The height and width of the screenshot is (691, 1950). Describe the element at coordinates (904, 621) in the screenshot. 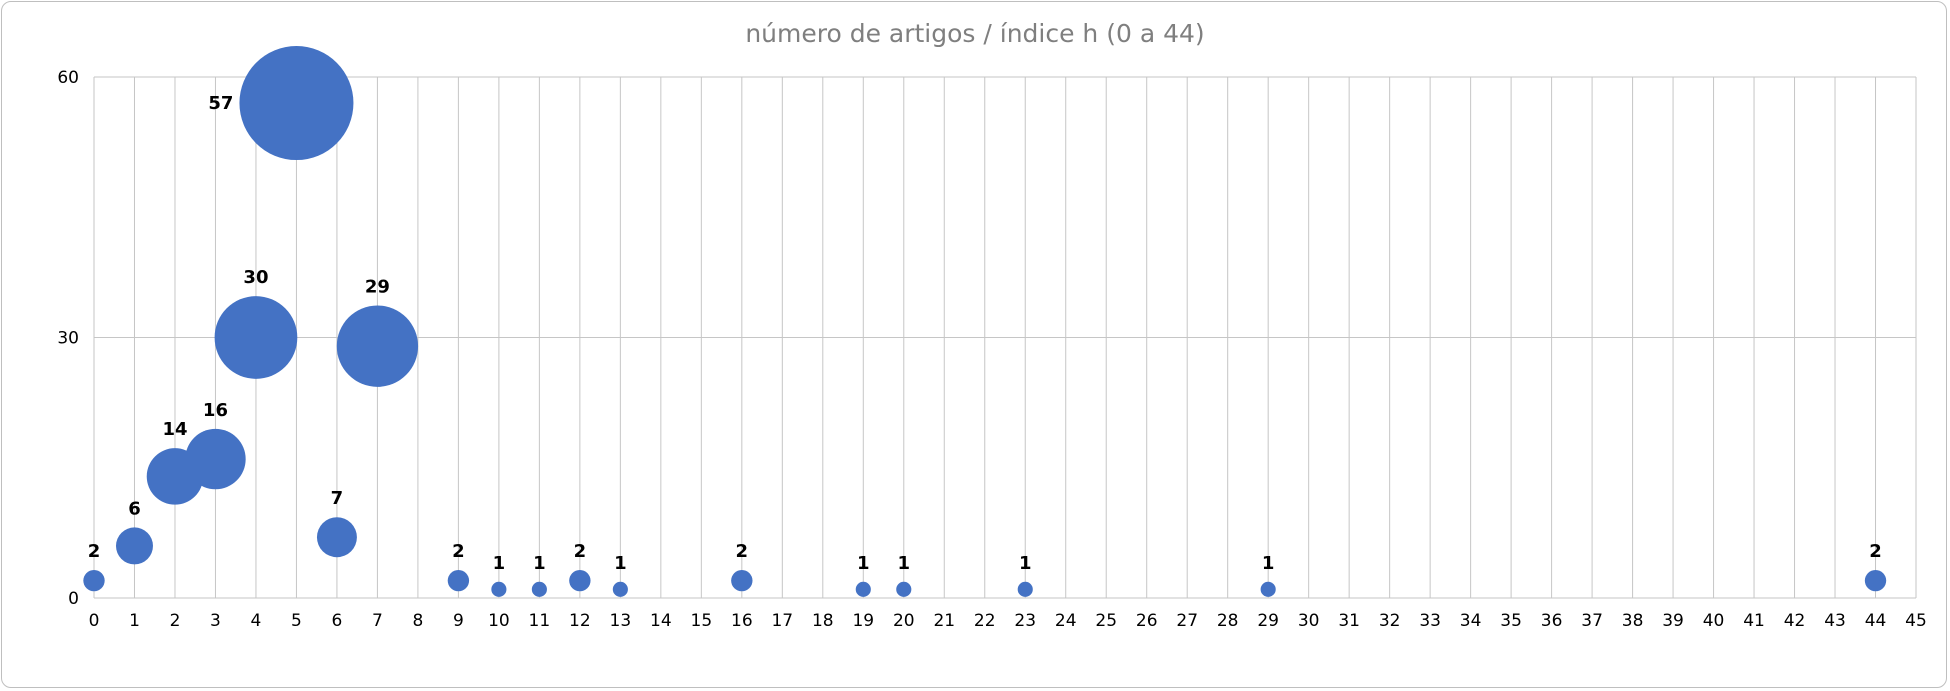

I see `x-tick-label: 20` at that location.